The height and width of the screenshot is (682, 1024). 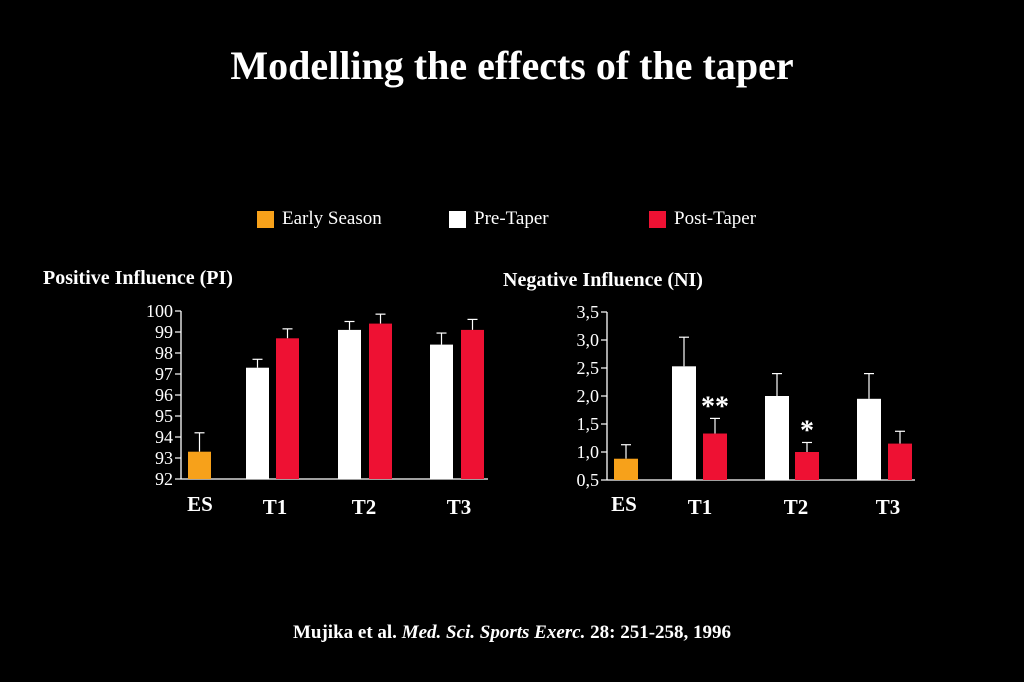 I want to click on ni-y-tick-label: 2,5, so click(x=588, y=368).